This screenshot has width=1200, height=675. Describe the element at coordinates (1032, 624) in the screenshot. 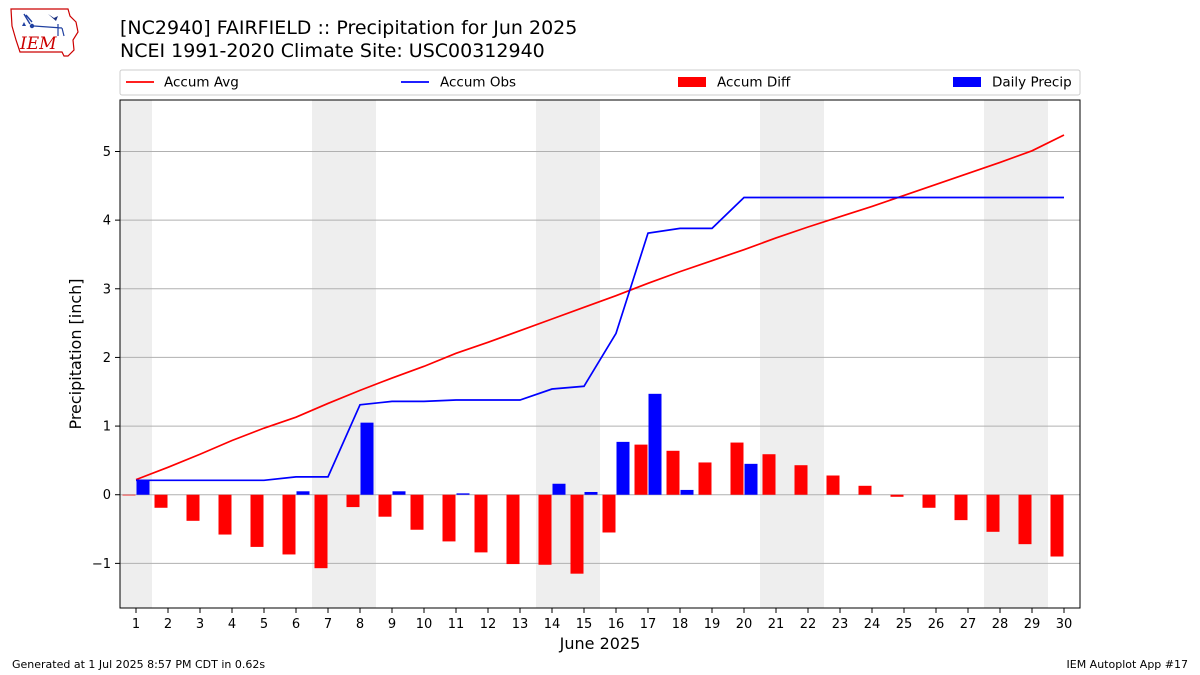

I see `x-tick-label: 29` at that location.